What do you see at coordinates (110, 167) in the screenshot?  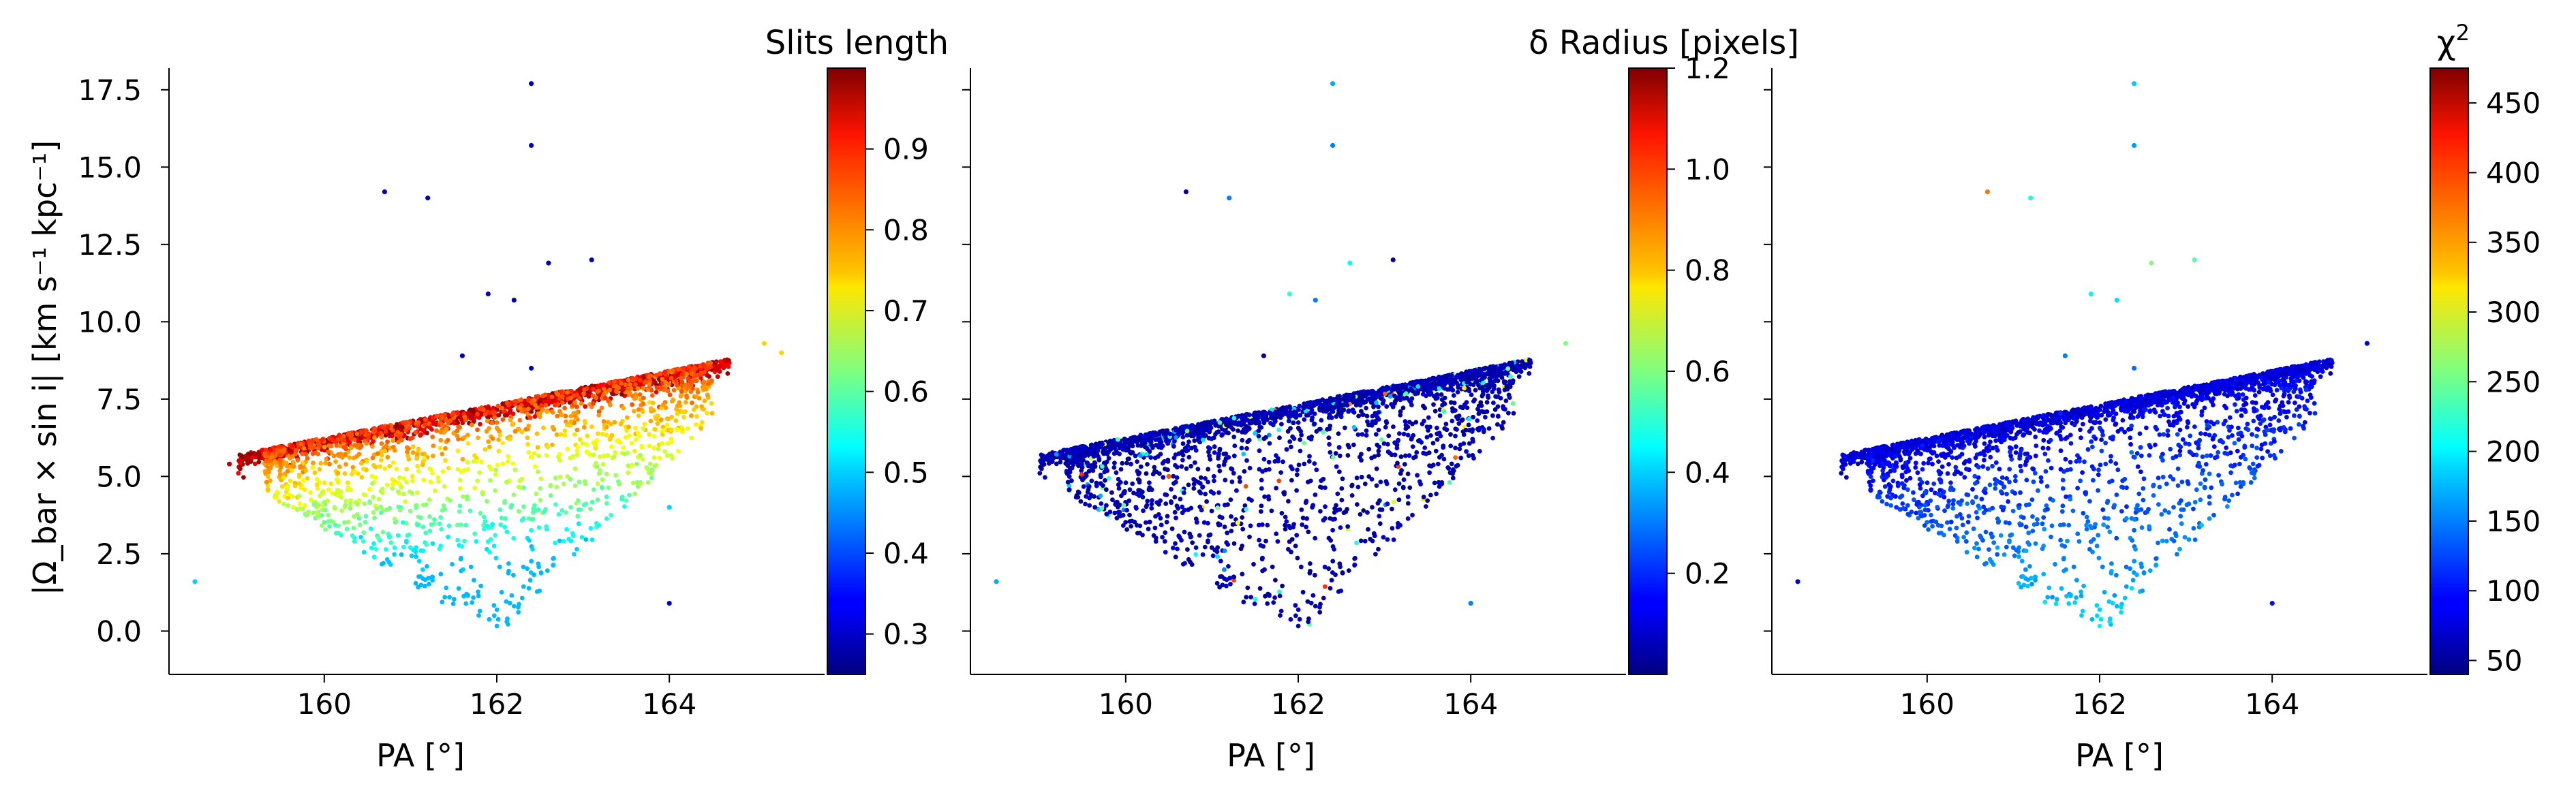 I see `y-tick-label: 15.0` at bounding box center [110, 167].